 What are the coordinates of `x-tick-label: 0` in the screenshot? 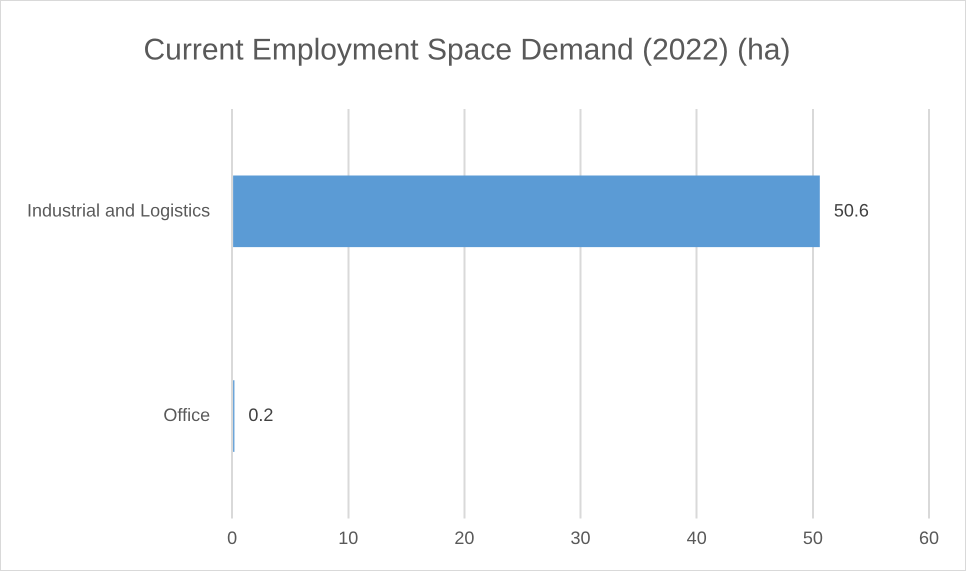 It's located at (232, 538).